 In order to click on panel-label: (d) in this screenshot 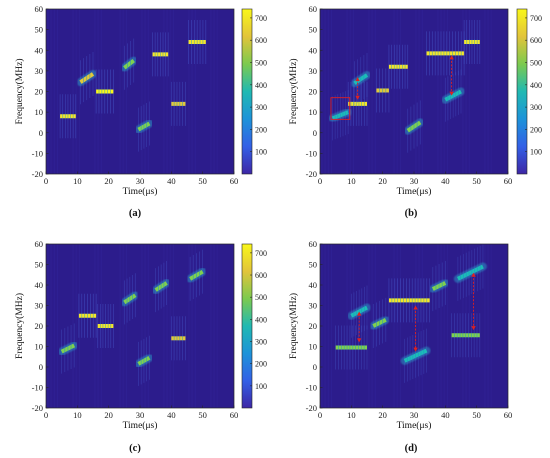, I will do `click(411, 448)`.